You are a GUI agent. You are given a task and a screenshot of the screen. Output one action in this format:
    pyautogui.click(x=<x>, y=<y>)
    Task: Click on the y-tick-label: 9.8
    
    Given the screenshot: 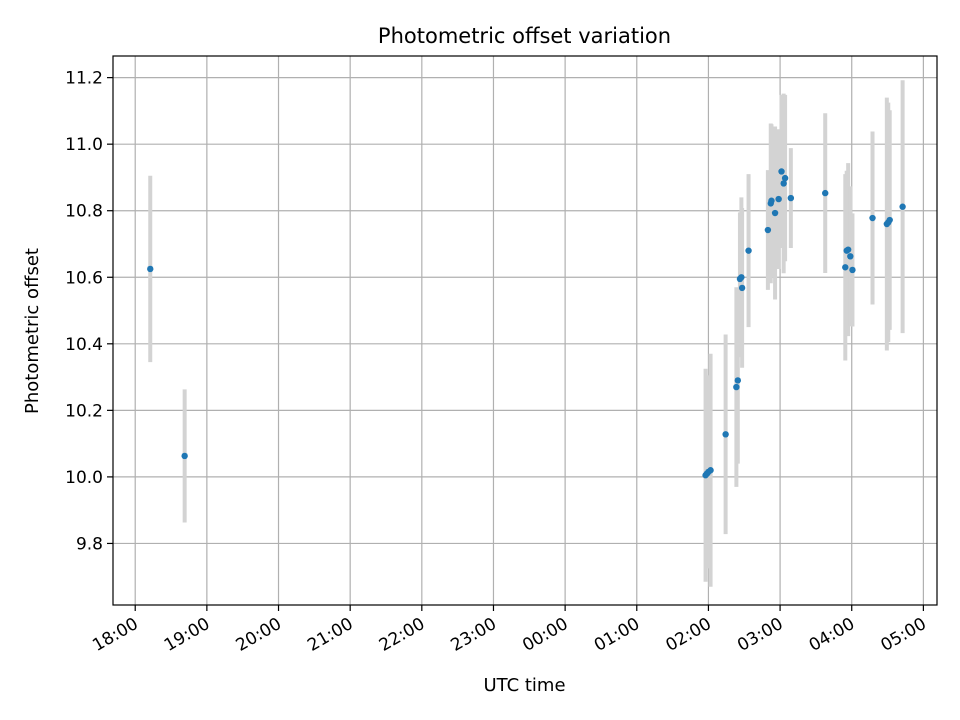 What is the action you would take?
    pyautogui.click(x=89, y=544)
    